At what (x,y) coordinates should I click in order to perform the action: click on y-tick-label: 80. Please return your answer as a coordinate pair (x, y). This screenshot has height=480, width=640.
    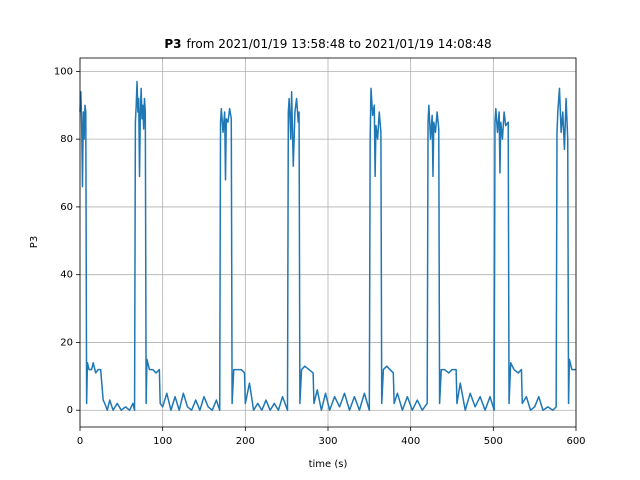
    Looking at the image, I should click on (66, 139).